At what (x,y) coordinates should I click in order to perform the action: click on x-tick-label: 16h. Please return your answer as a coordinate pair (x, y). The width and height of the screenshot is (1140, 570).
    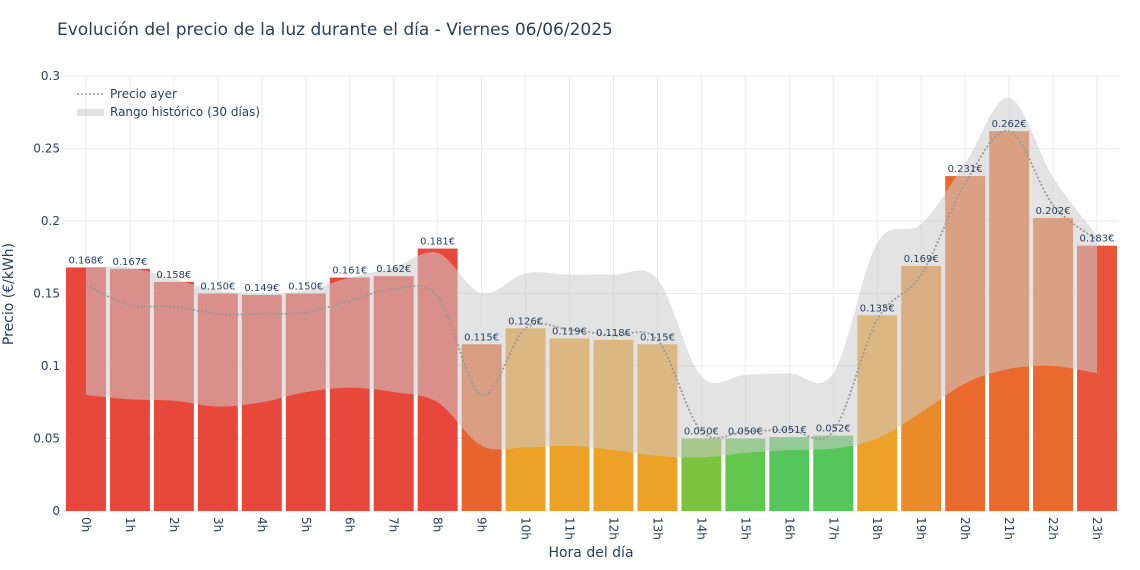
    Looking at the image, I should click on (789, 528).